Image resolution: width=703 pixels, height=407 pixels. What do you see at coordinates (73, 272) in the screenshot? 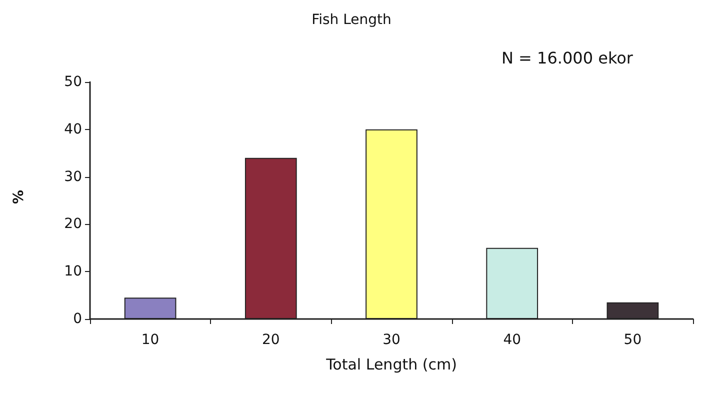
I see `y-tick-label: 10` at bounding box center [73, 272].